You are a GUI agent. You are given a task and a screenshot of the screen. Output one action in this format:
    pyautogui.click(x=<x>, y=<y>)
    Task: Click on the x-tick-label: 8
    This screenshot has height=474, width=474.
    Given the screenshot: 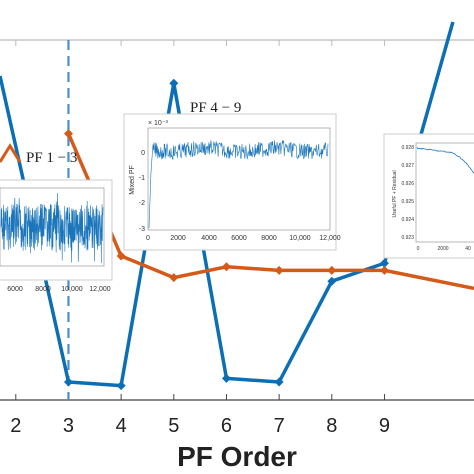 What is the action you would take?
    pyautogui.click(x=331, y=426)
    